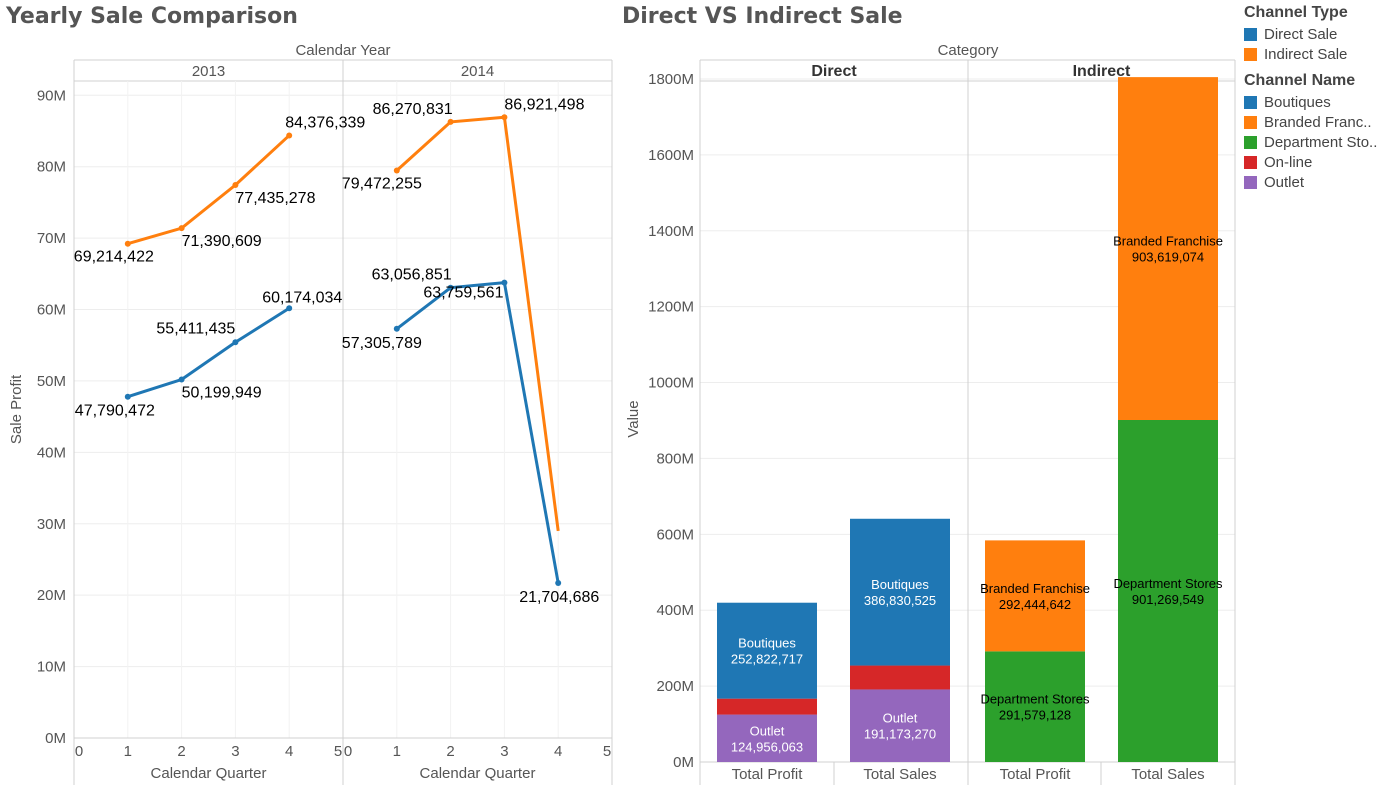  What do you see at coordinates (128, 751) in the screenshot?
I see `x-tick-label: 1` at bounding box center [128, 751].